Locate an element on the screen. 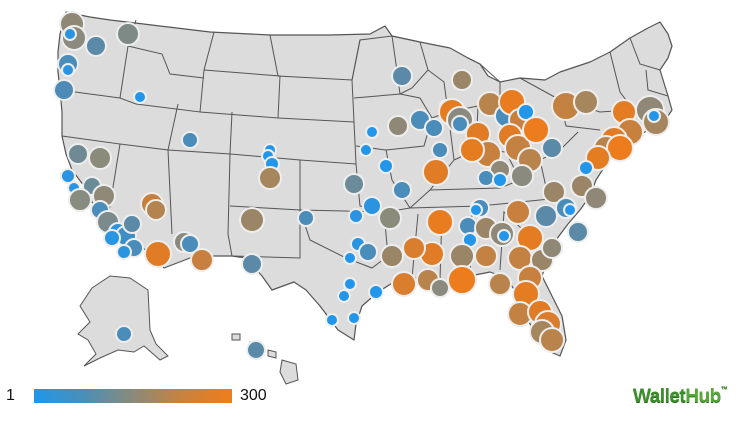 This screenshot has height=422, width=750. legend-min-label: 1 is located at coordinates (10, 395).